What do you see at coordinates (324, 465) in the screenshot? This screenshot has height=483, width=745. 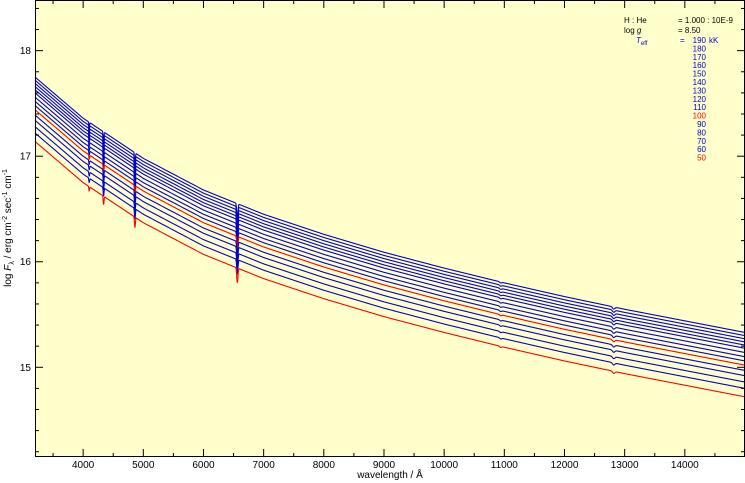 I see `x-tick-label: 8000` at bounding box center [324, 465].